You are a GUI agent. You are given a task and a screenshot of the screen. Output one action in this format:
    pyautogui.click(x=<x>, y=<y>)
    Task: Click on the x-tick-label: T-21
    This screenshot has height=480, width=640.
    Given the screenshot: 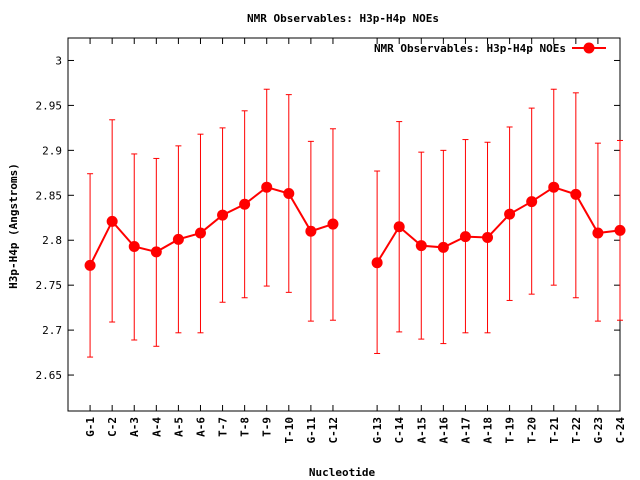 What is the action you would take?
    pyautogui.click(x=554, y=430)
    